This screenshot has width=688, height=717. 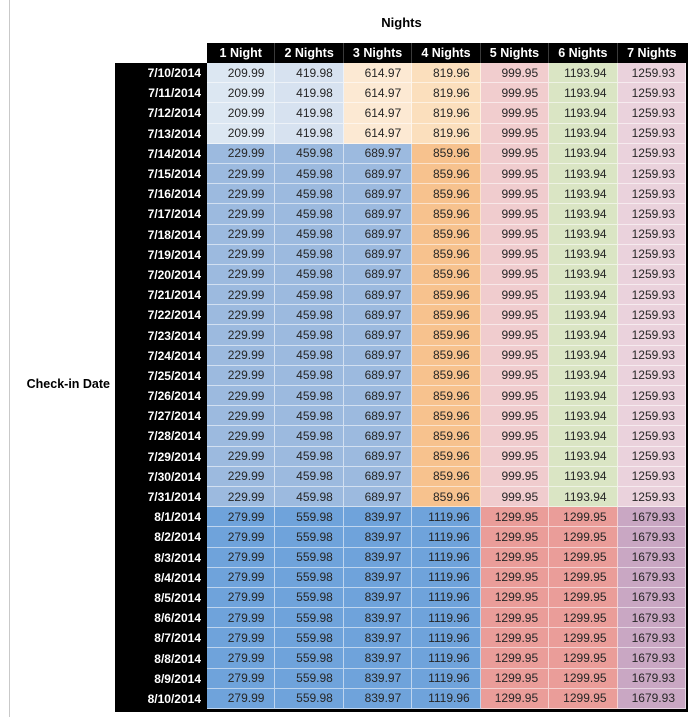 What do you see at coordinates (161, 557) in the screenshot?
I see `date-cell: 8/3/2014` at bounding box center [161, 557].